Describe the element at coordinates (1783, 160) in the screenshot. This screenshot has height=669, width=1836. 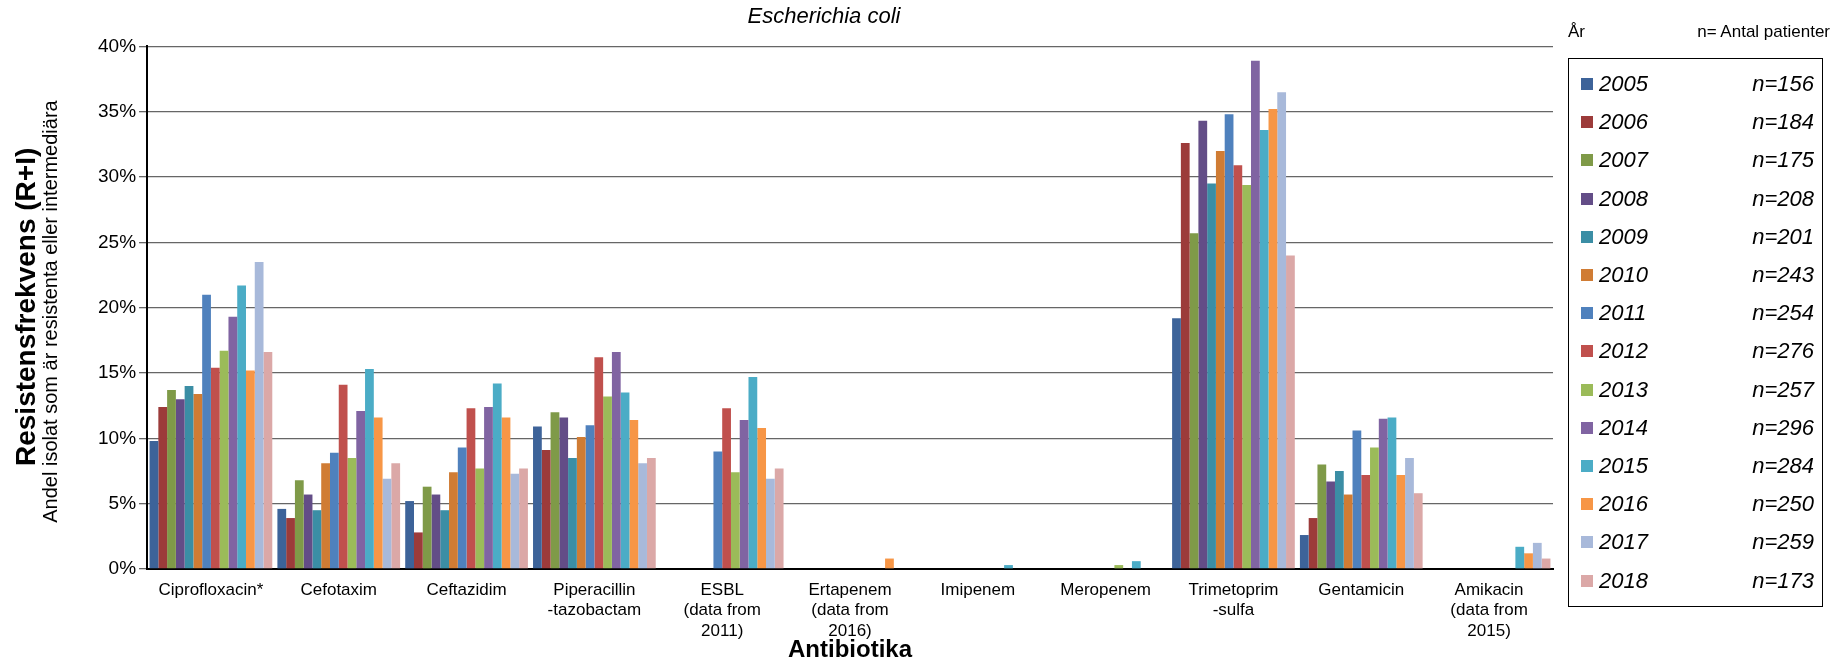
I see `text: n=175` at that location.